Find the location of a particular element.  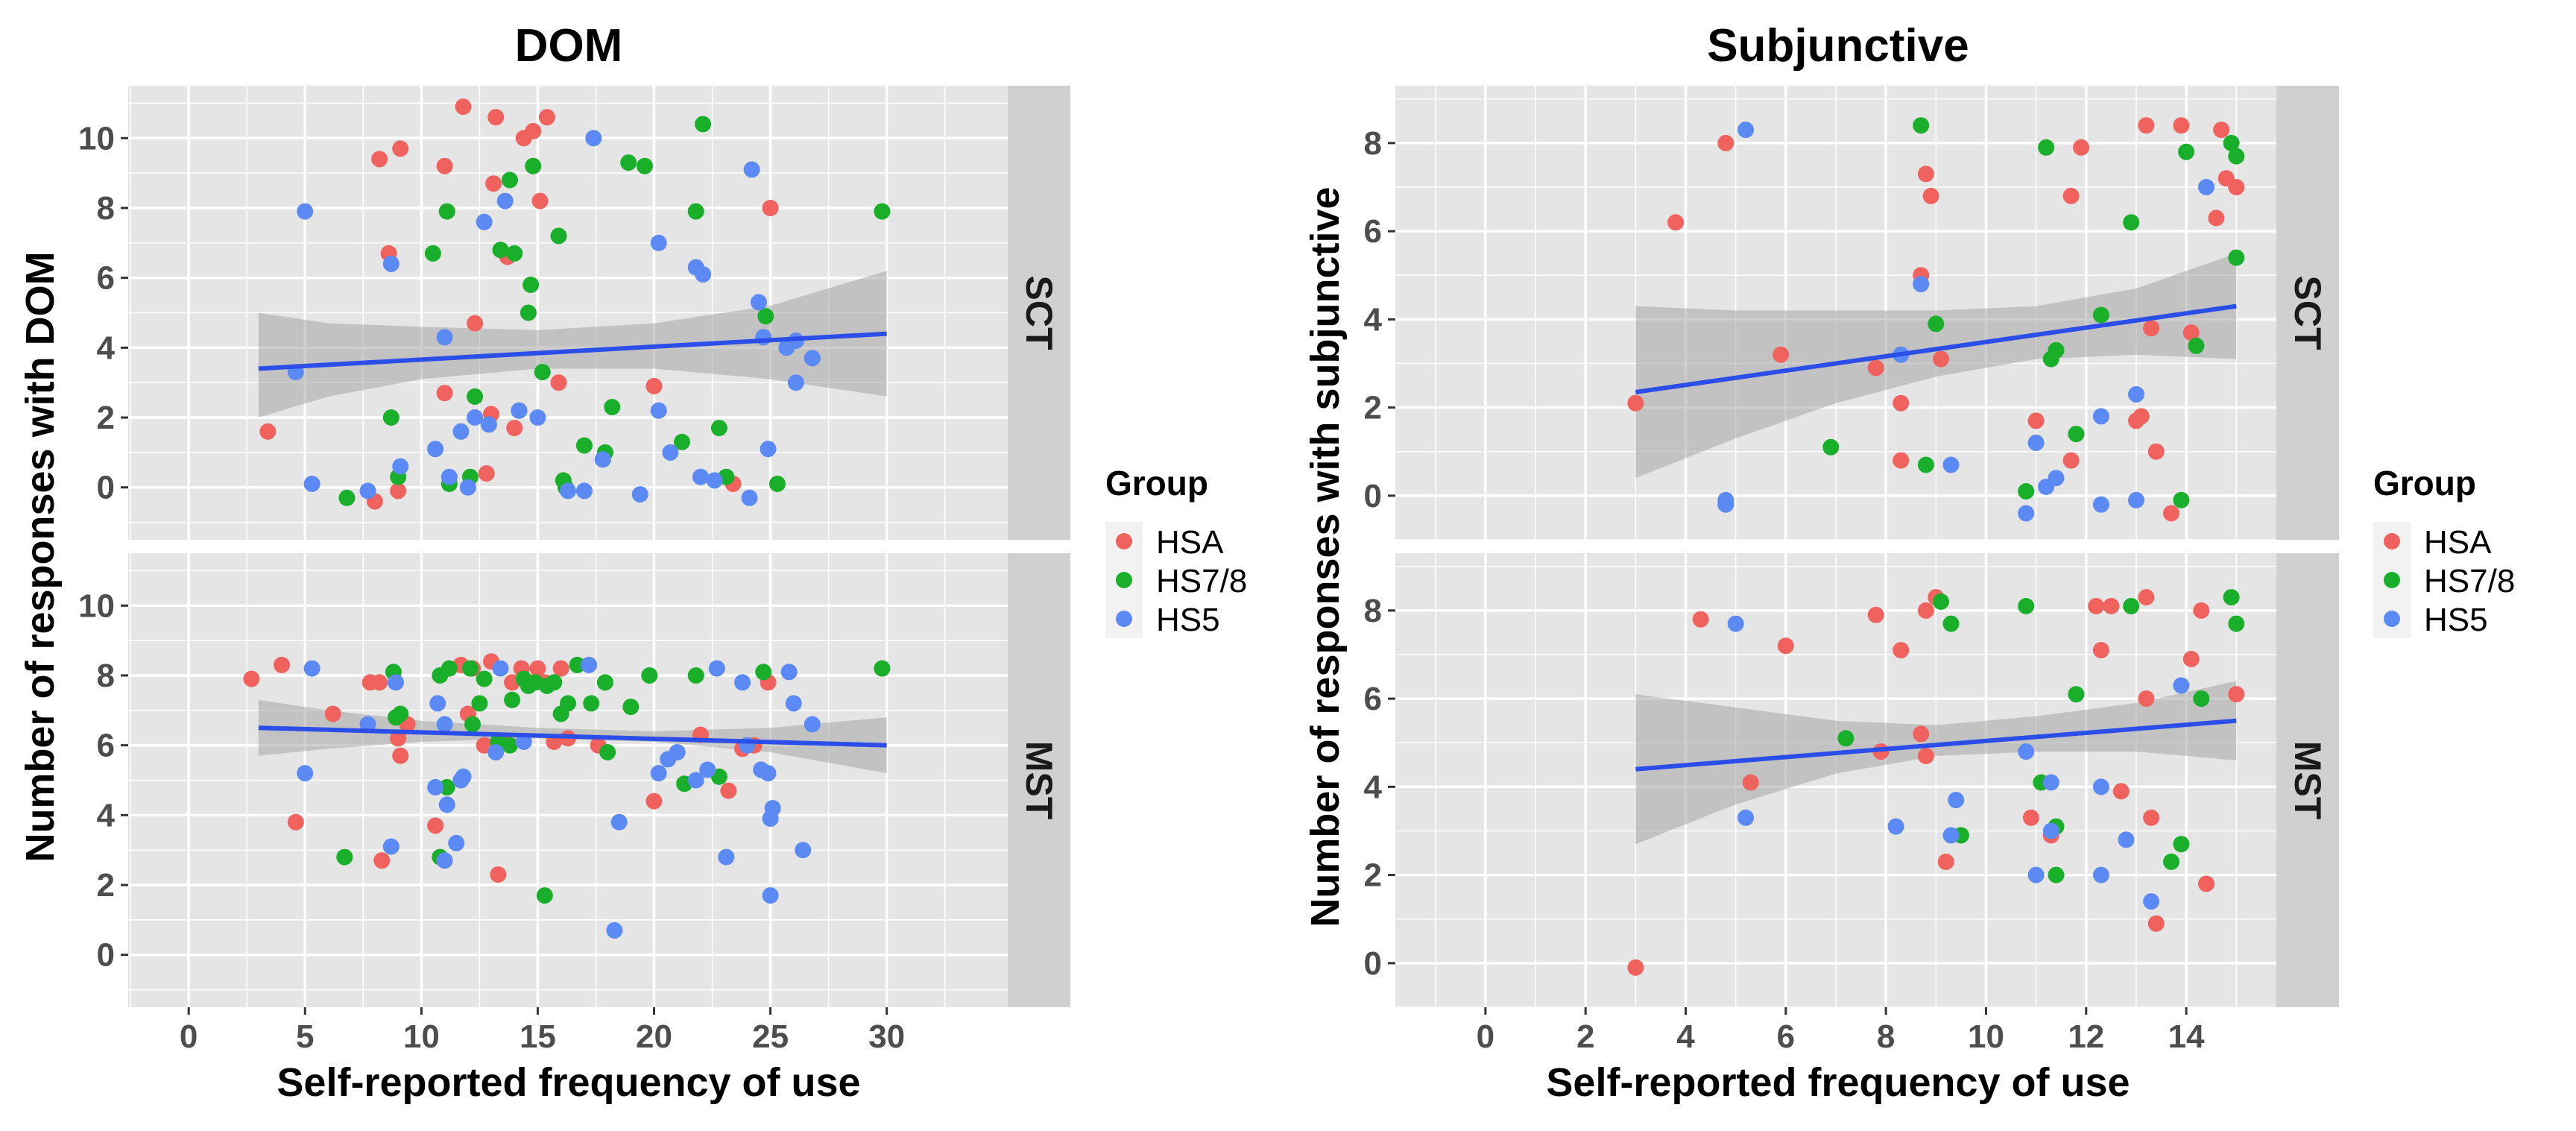

subjunctive-sct-fit-line is located at coordinates (1936, 348).